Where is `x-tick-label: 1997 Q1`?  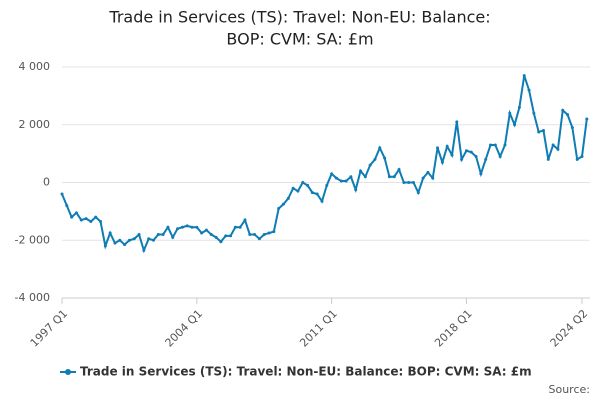 x-tick-label: 1997 Q1 is located at coordinates (49, 328).